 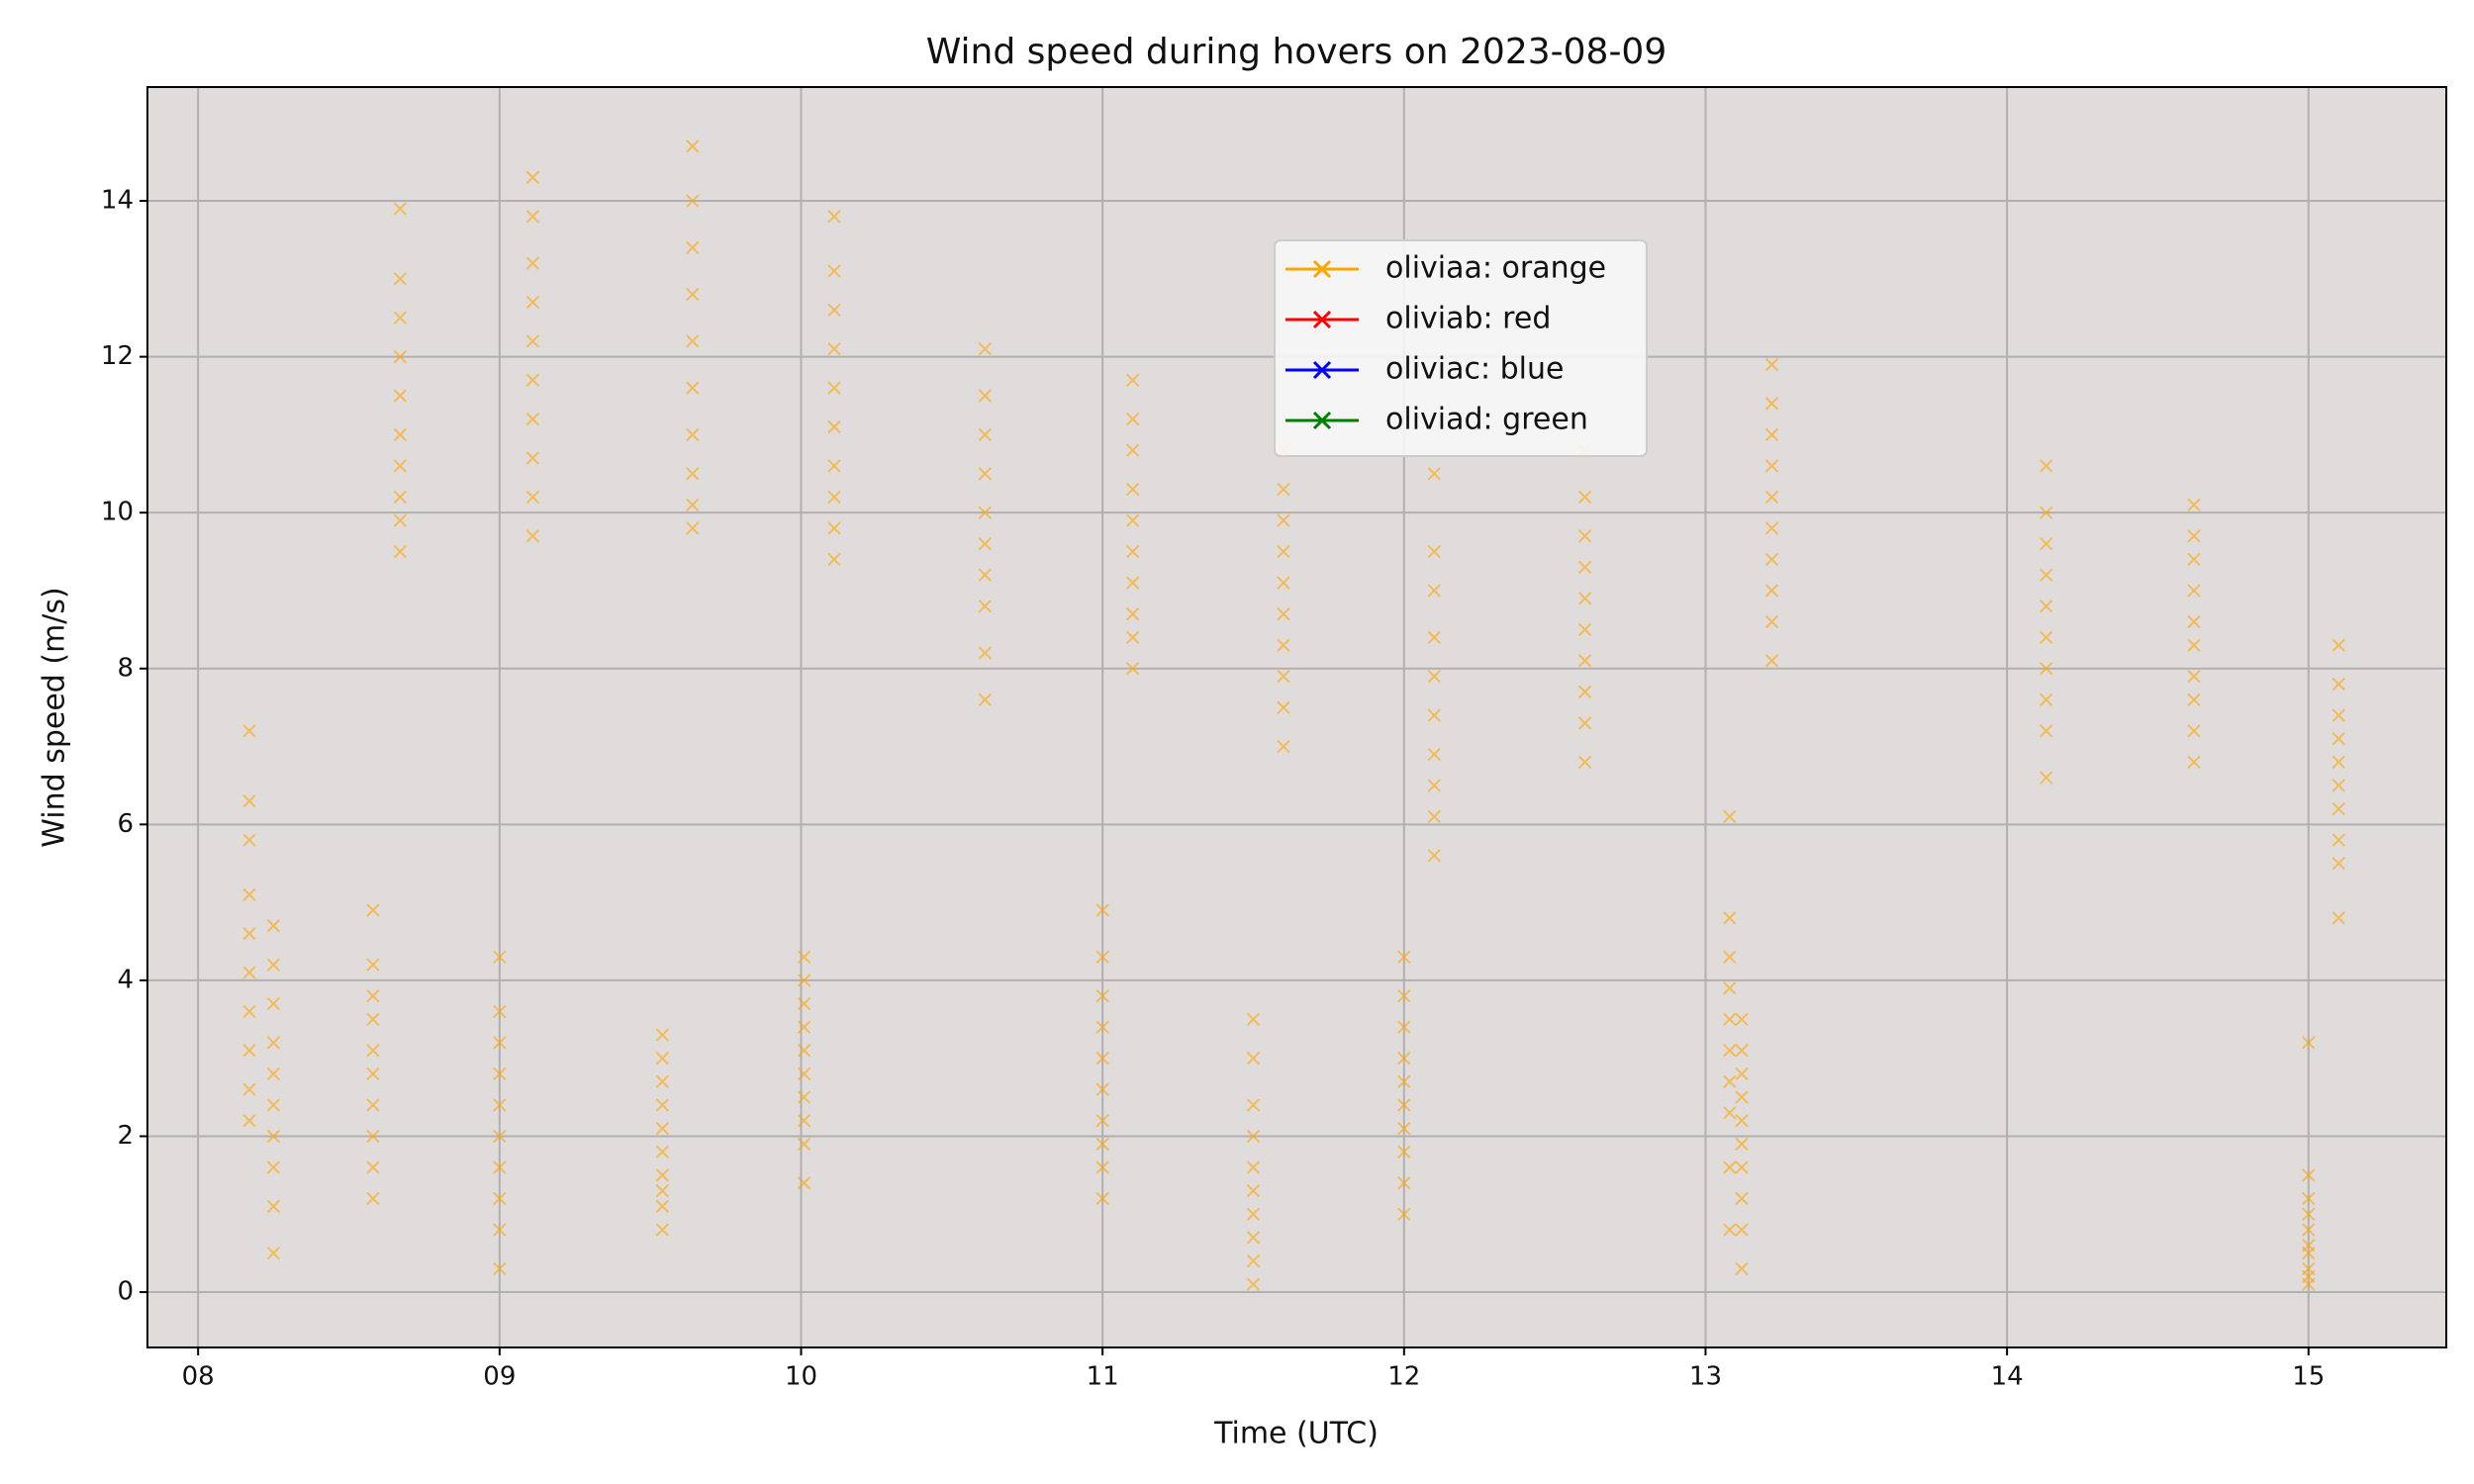 What do you see at coordinates (126, 668) in the screenshot?
I see `y-tick-label: 8` at bounding box center [126, 668].